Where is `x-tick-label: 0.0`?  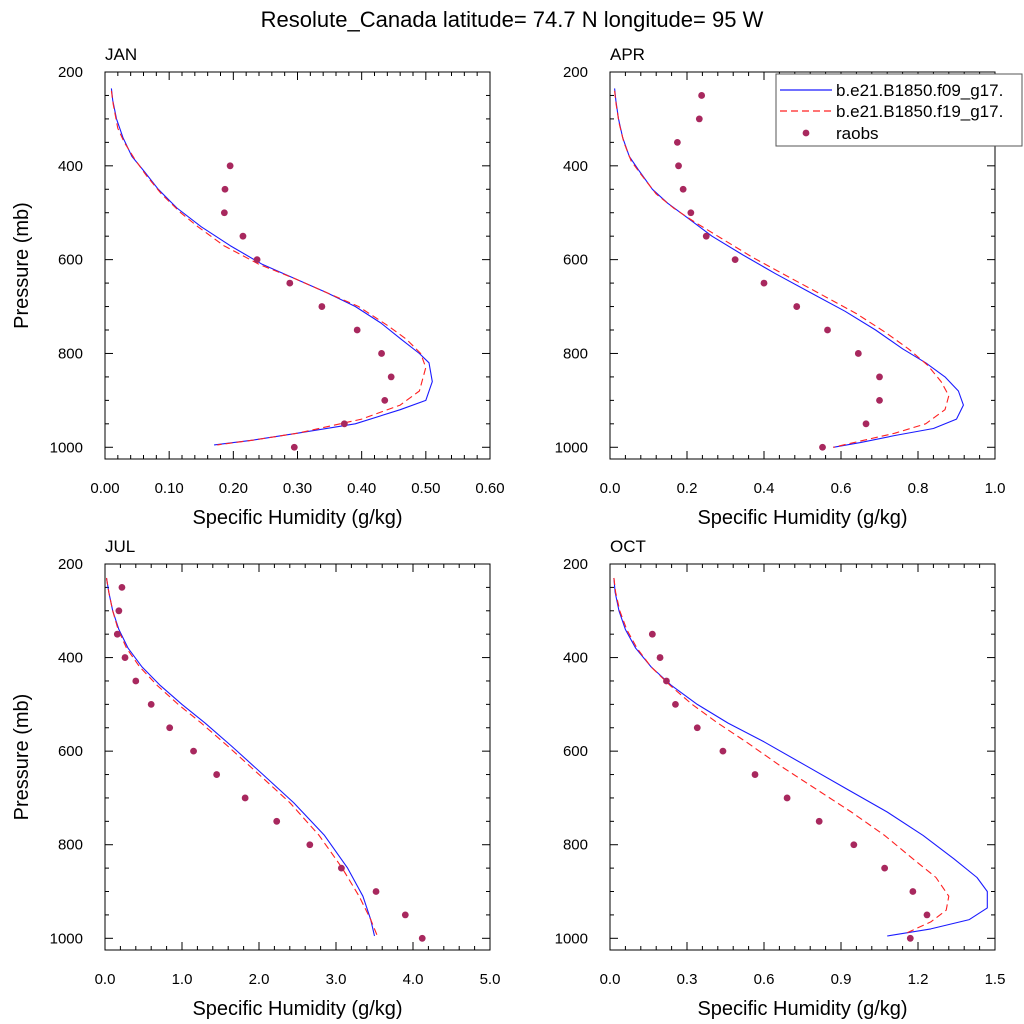 x-tick-label: 0.0 is located at coordinates (610, 488).